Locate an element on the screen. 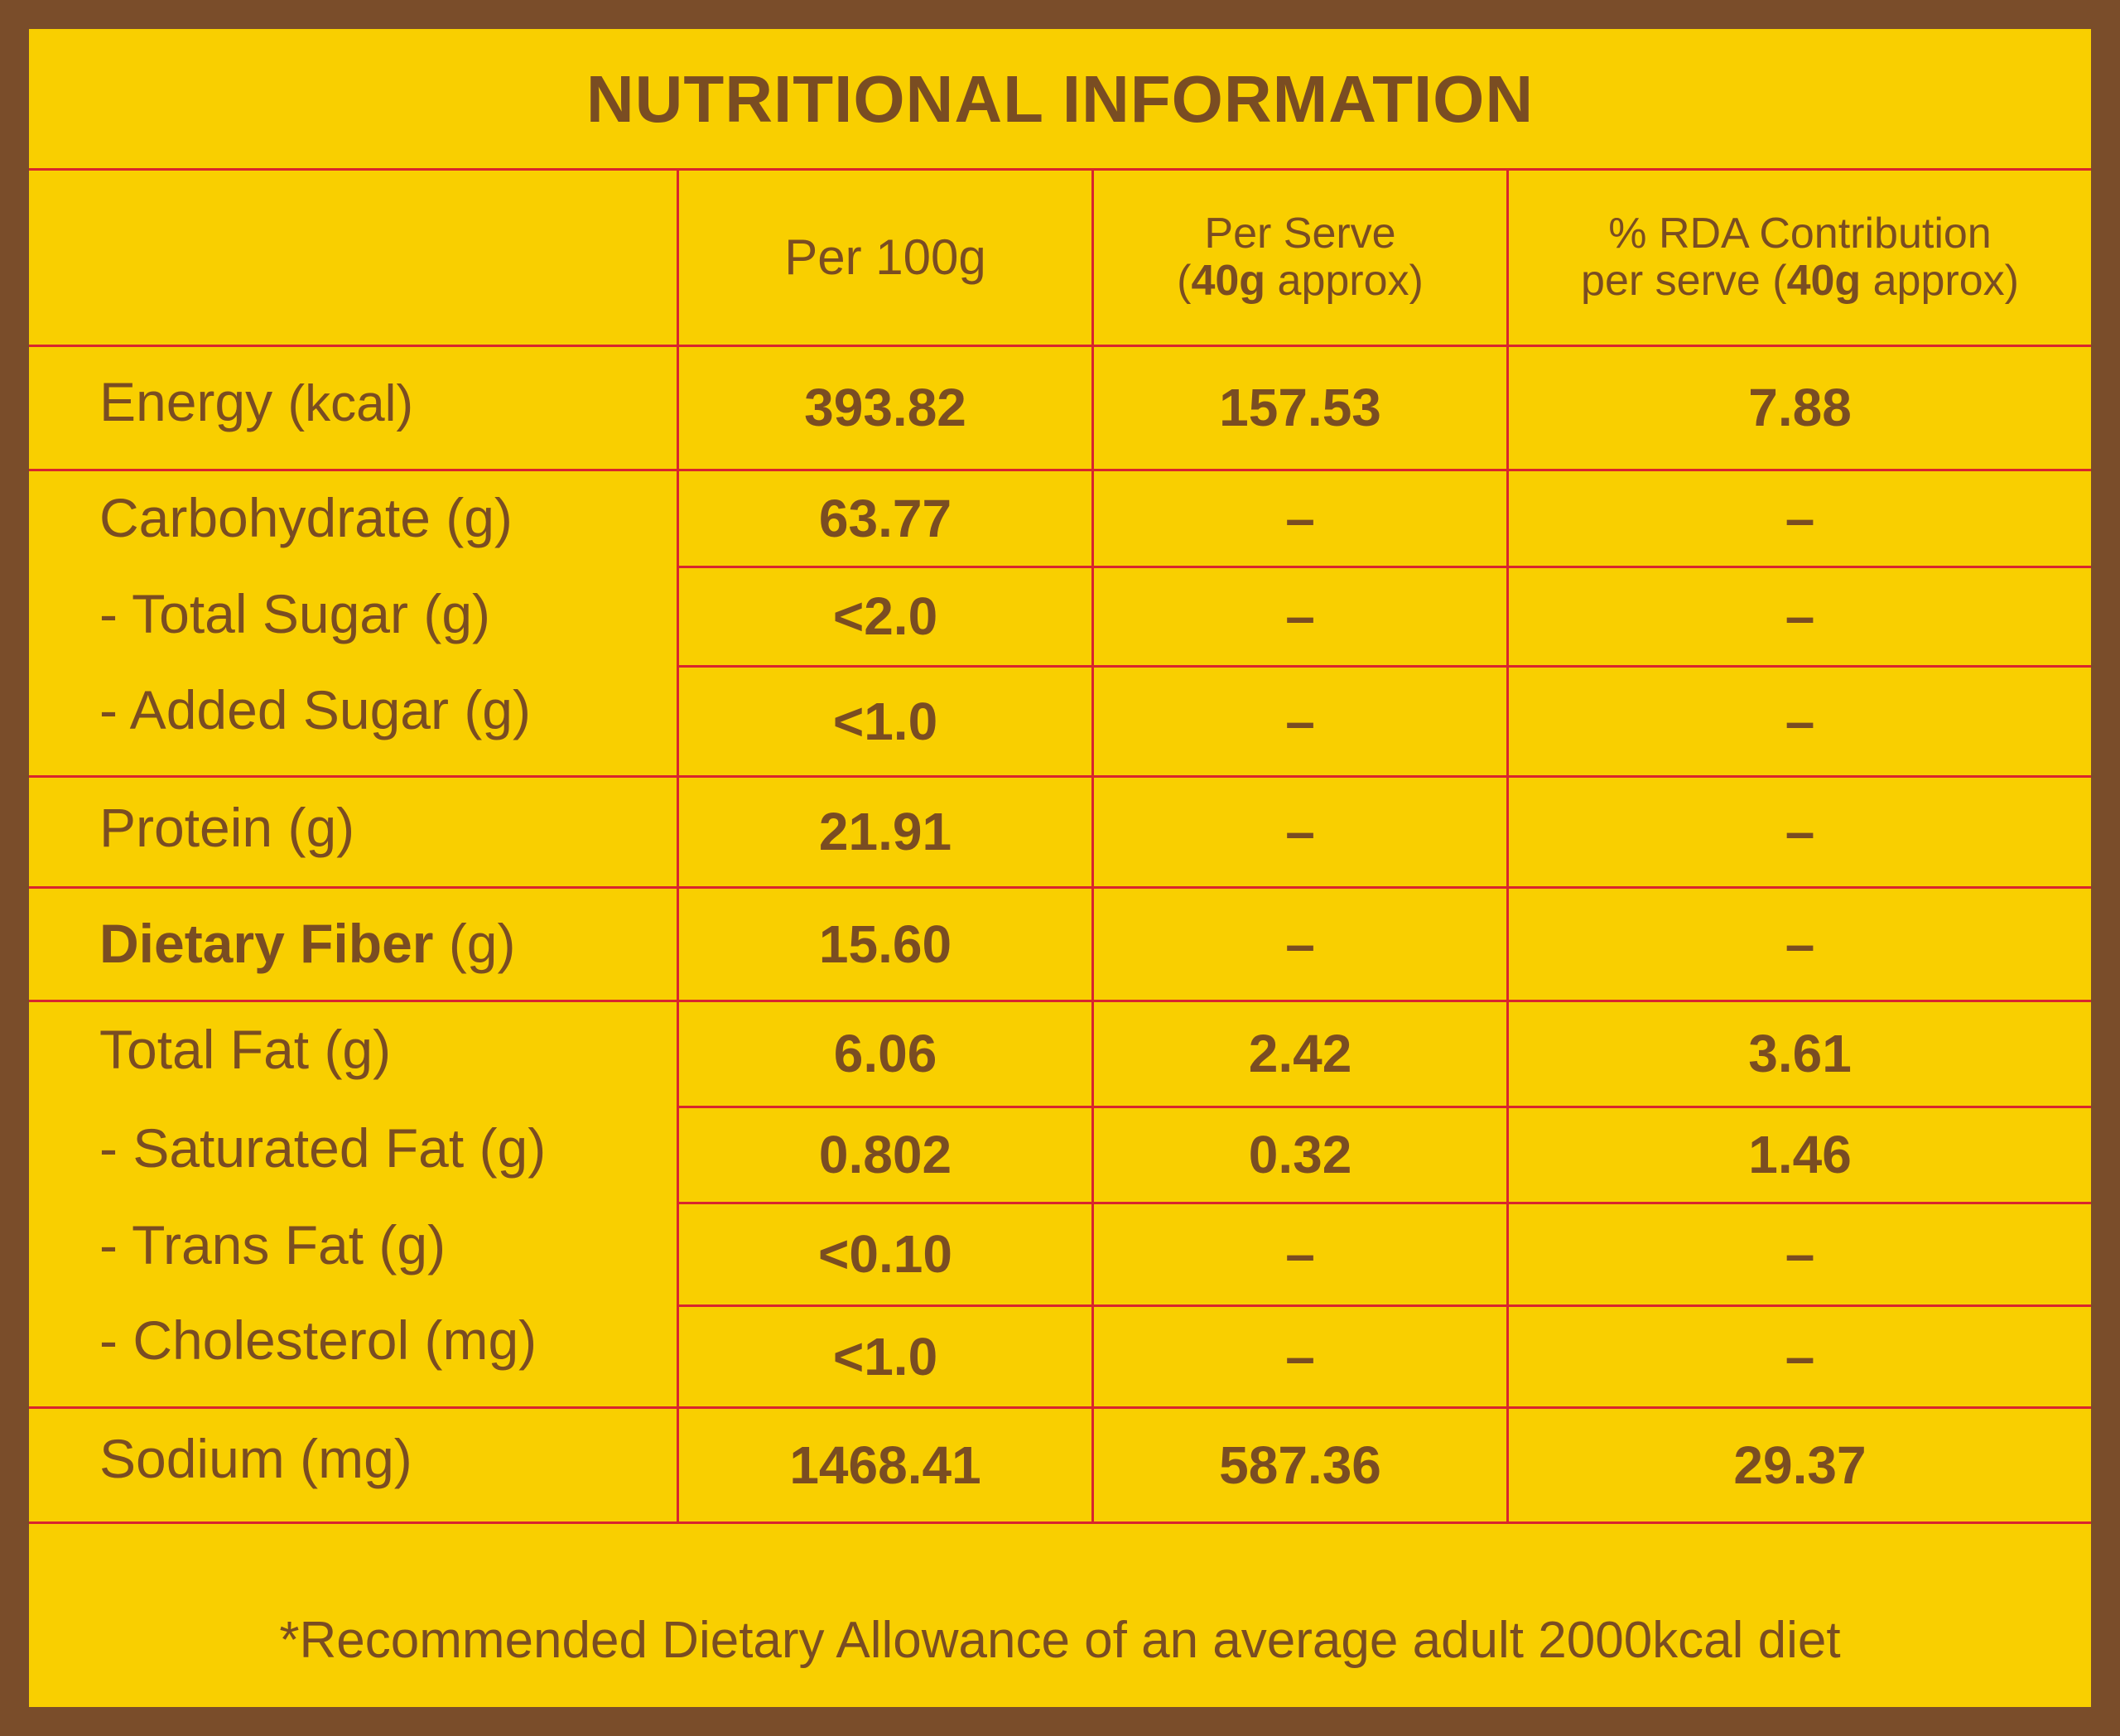  header-rda-line2: per serve (40g approx) is located at coordinates (1800, 281).